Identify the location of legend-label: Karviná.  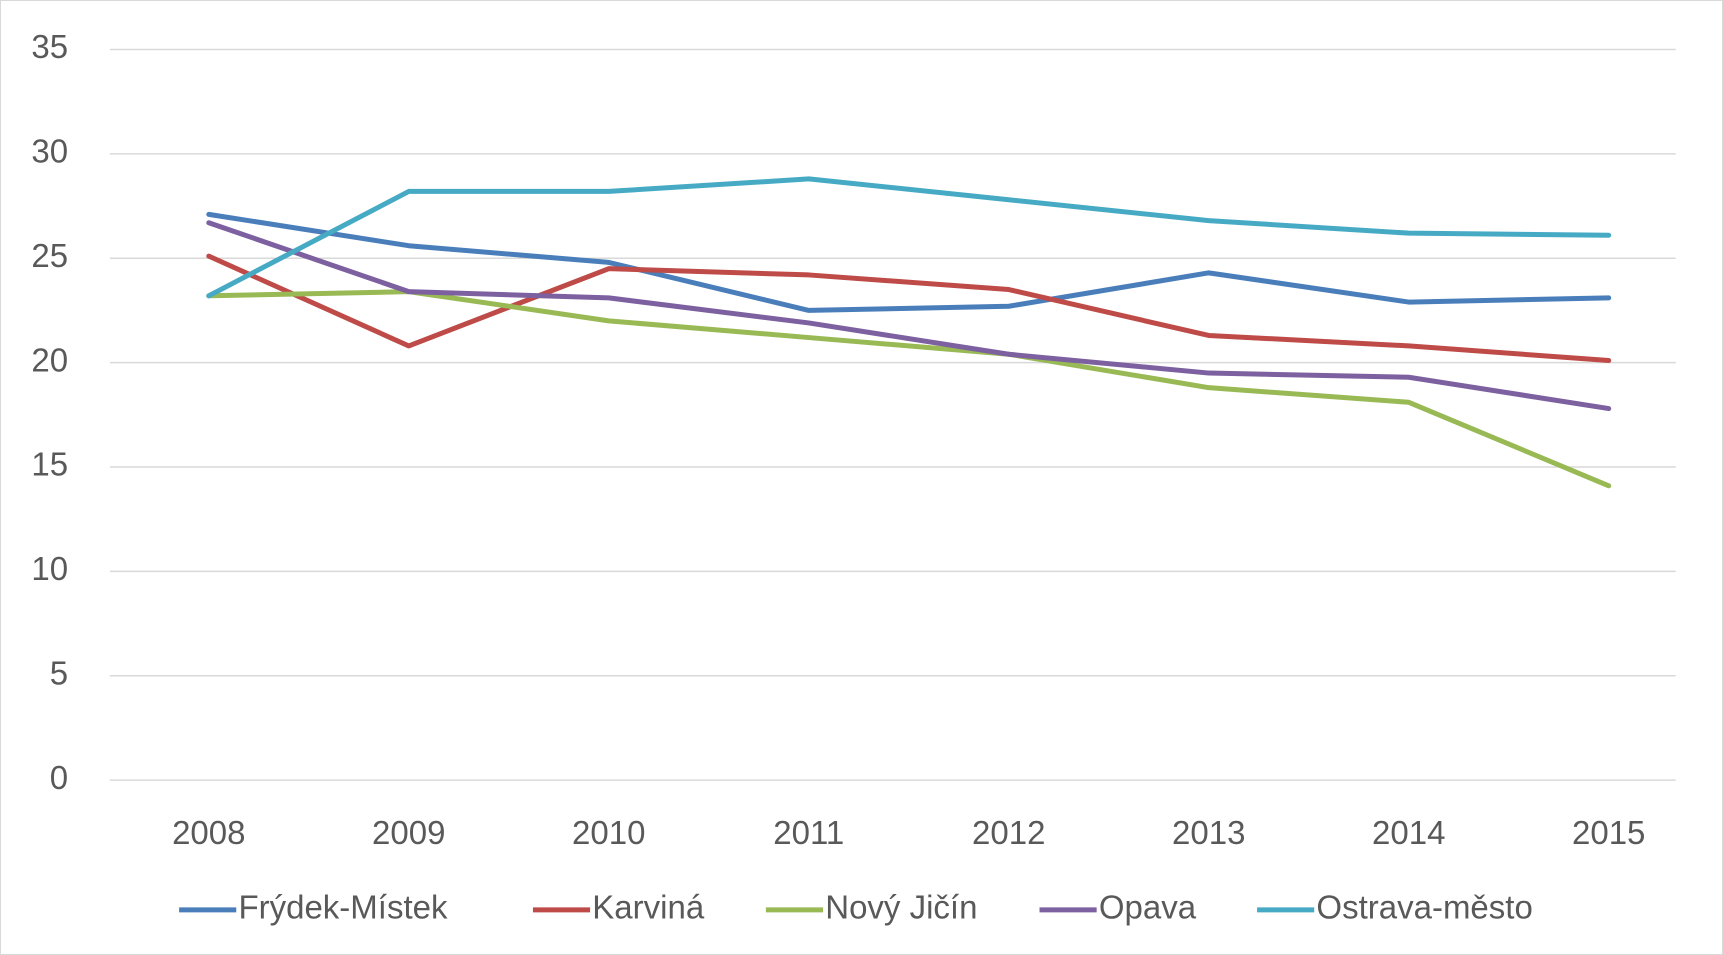
(648, 907).